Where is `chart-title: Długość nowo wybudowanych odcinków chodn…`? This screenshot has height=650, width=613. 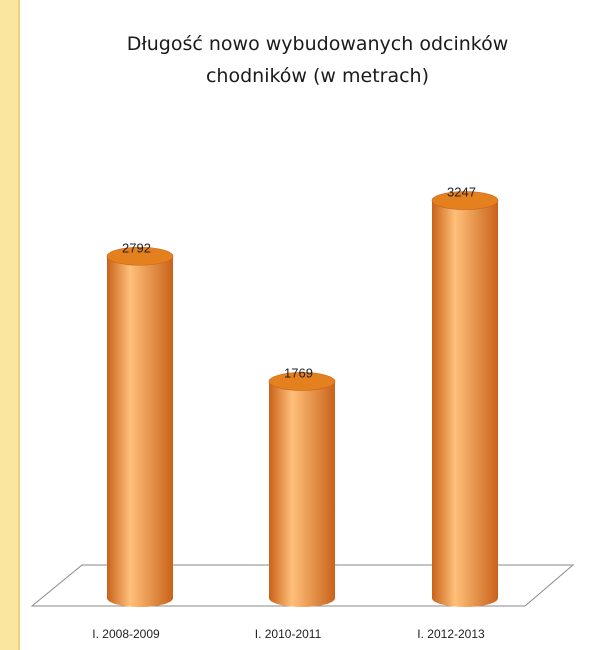
chart-title: Długość nowo wybudowanych odcinków chodn… is located at coordinates (317, 60).